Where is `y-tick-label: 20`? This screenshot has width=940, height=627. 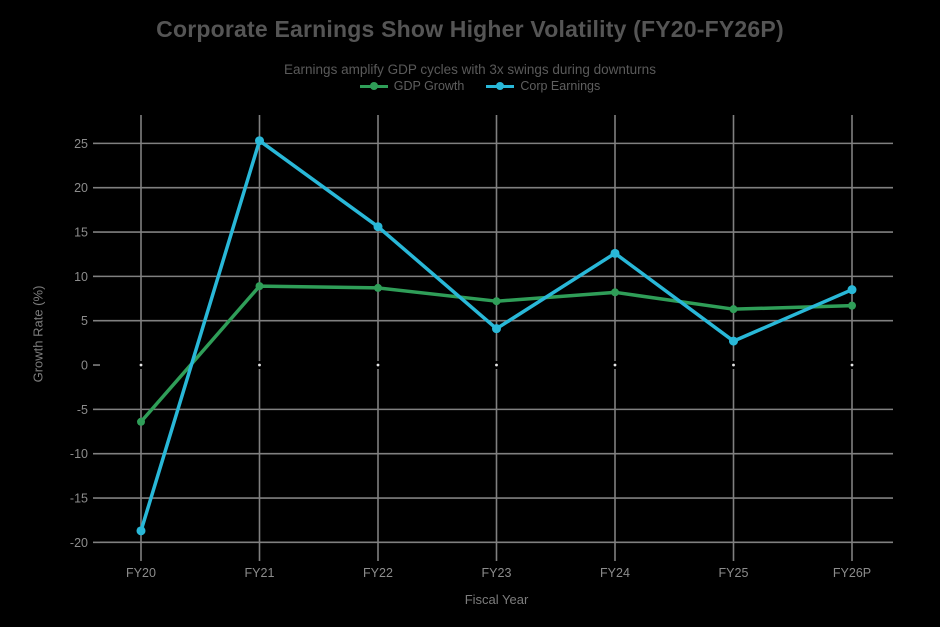 y-tick-label: 20 is located at coordinates (81, 188).